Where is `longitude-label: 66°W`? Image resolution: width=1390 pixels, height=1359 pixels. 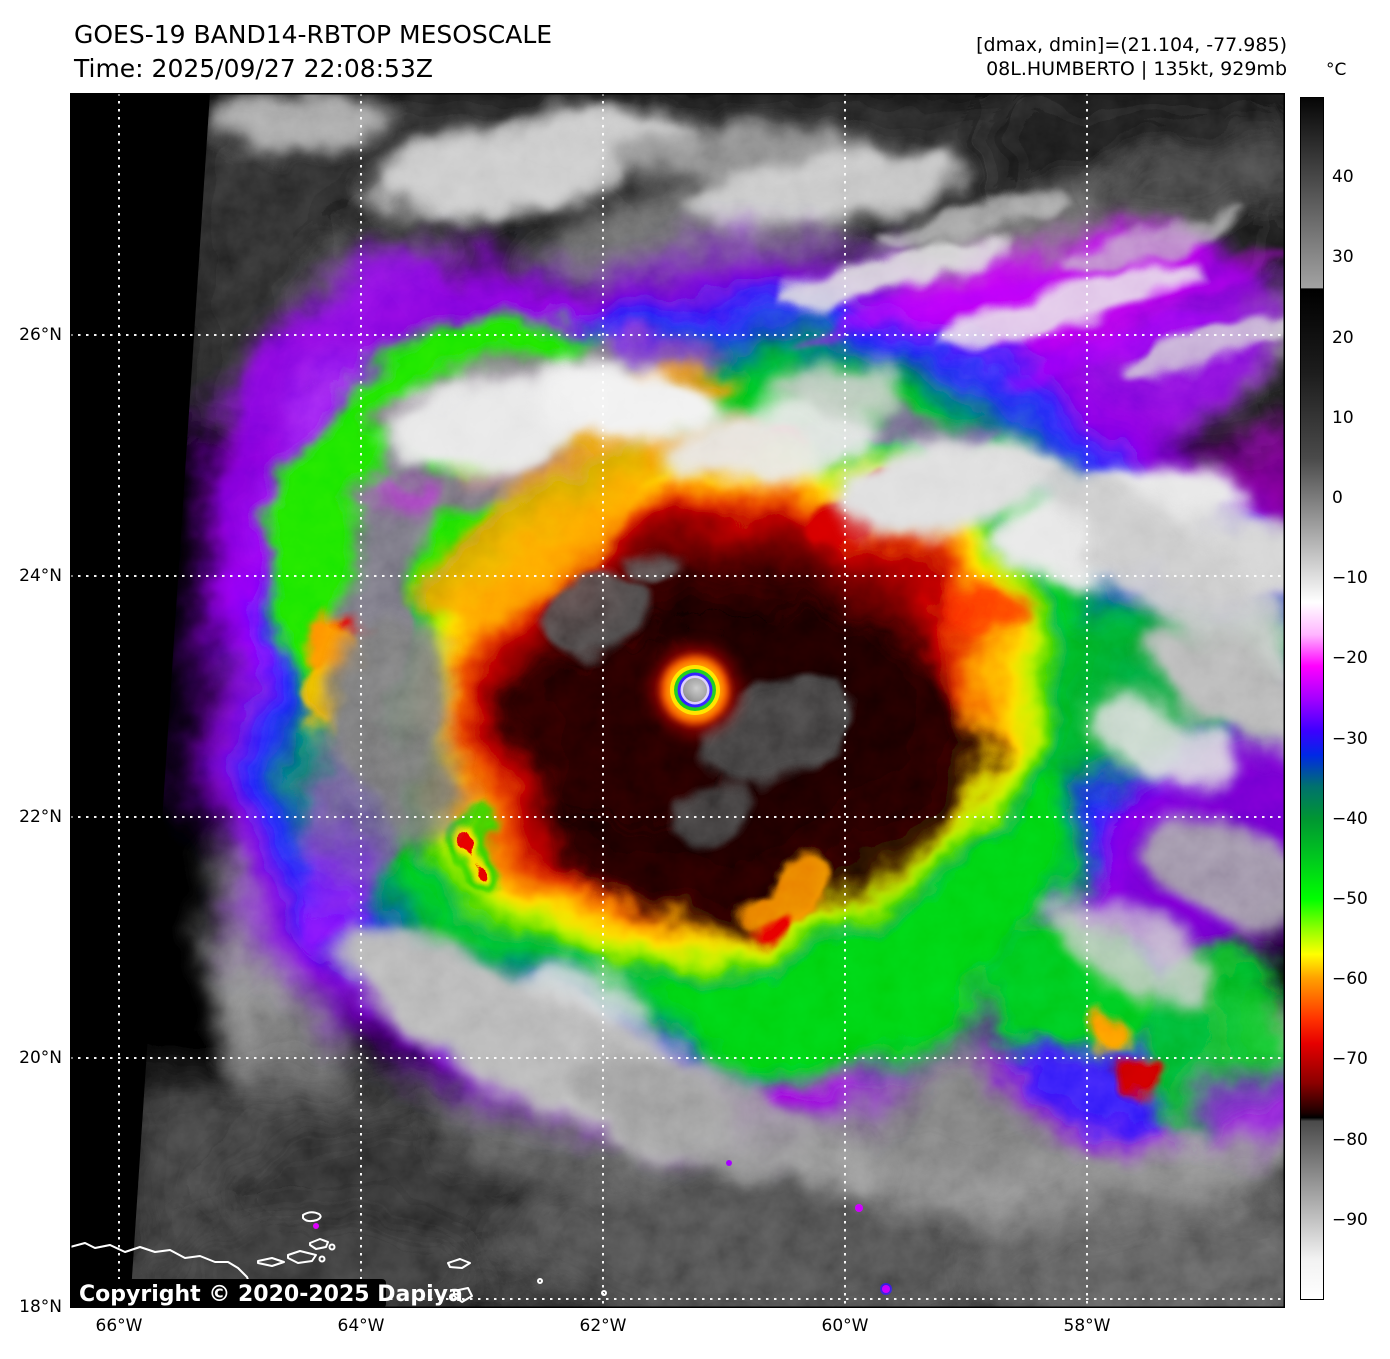 longitude-label: 66°W is located at coordinates (119, 1326).